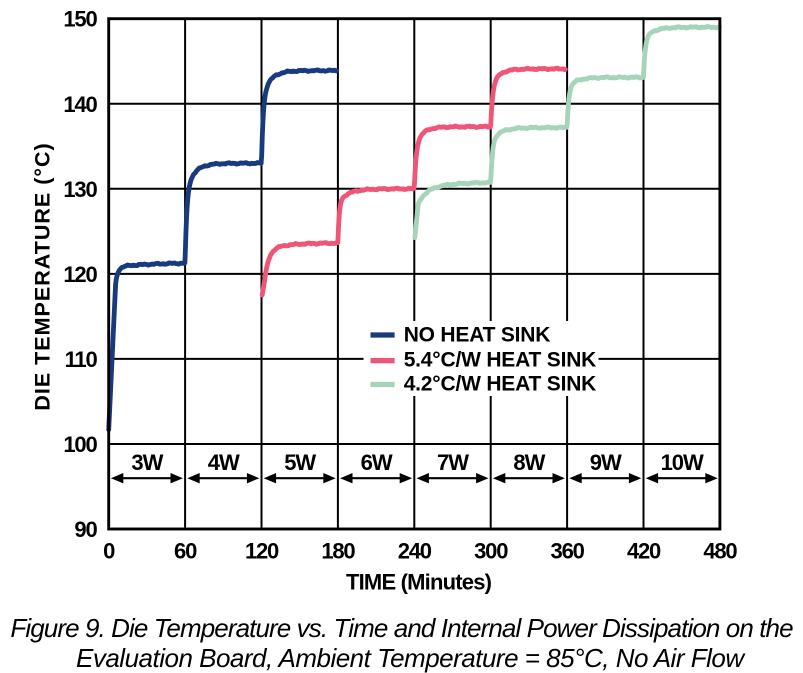 Image resolution: width=803 pixels, height=673 pixels. I want to click on svg-text: 150, so click(80, 19).